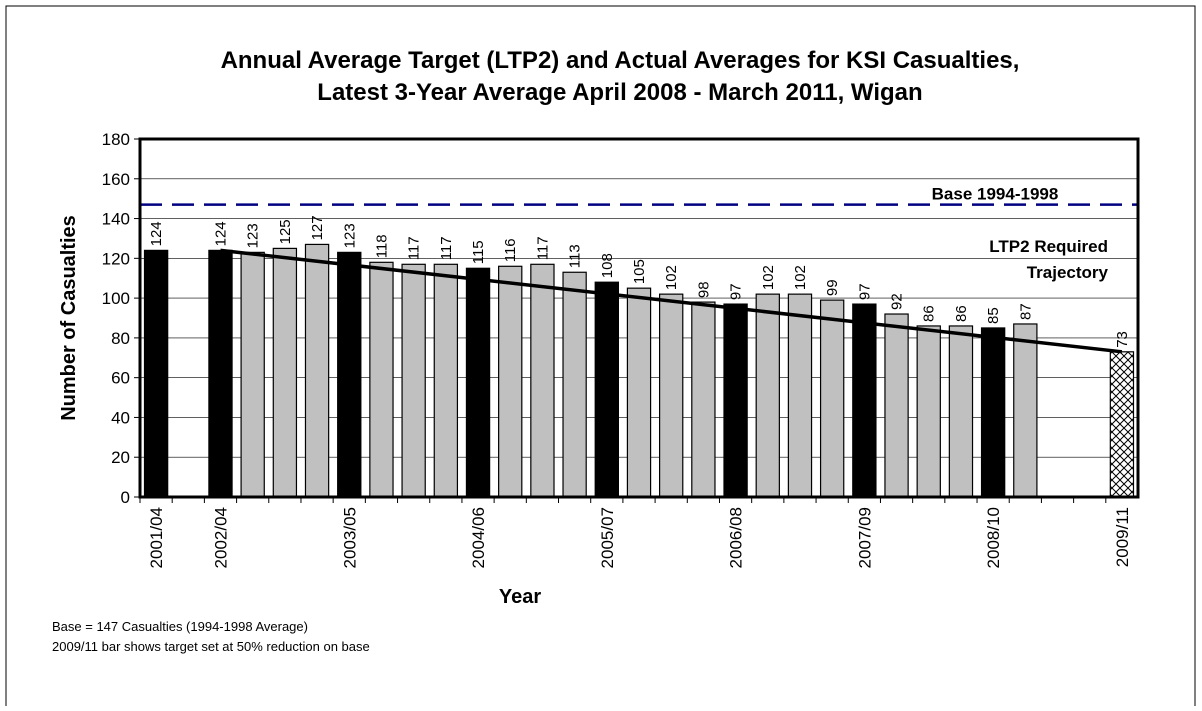 The width and height of the screenshot is (1202, 711). Describe the element at coordinates (897, 301) in the screenshot. I see `value-label: 92` at that location.